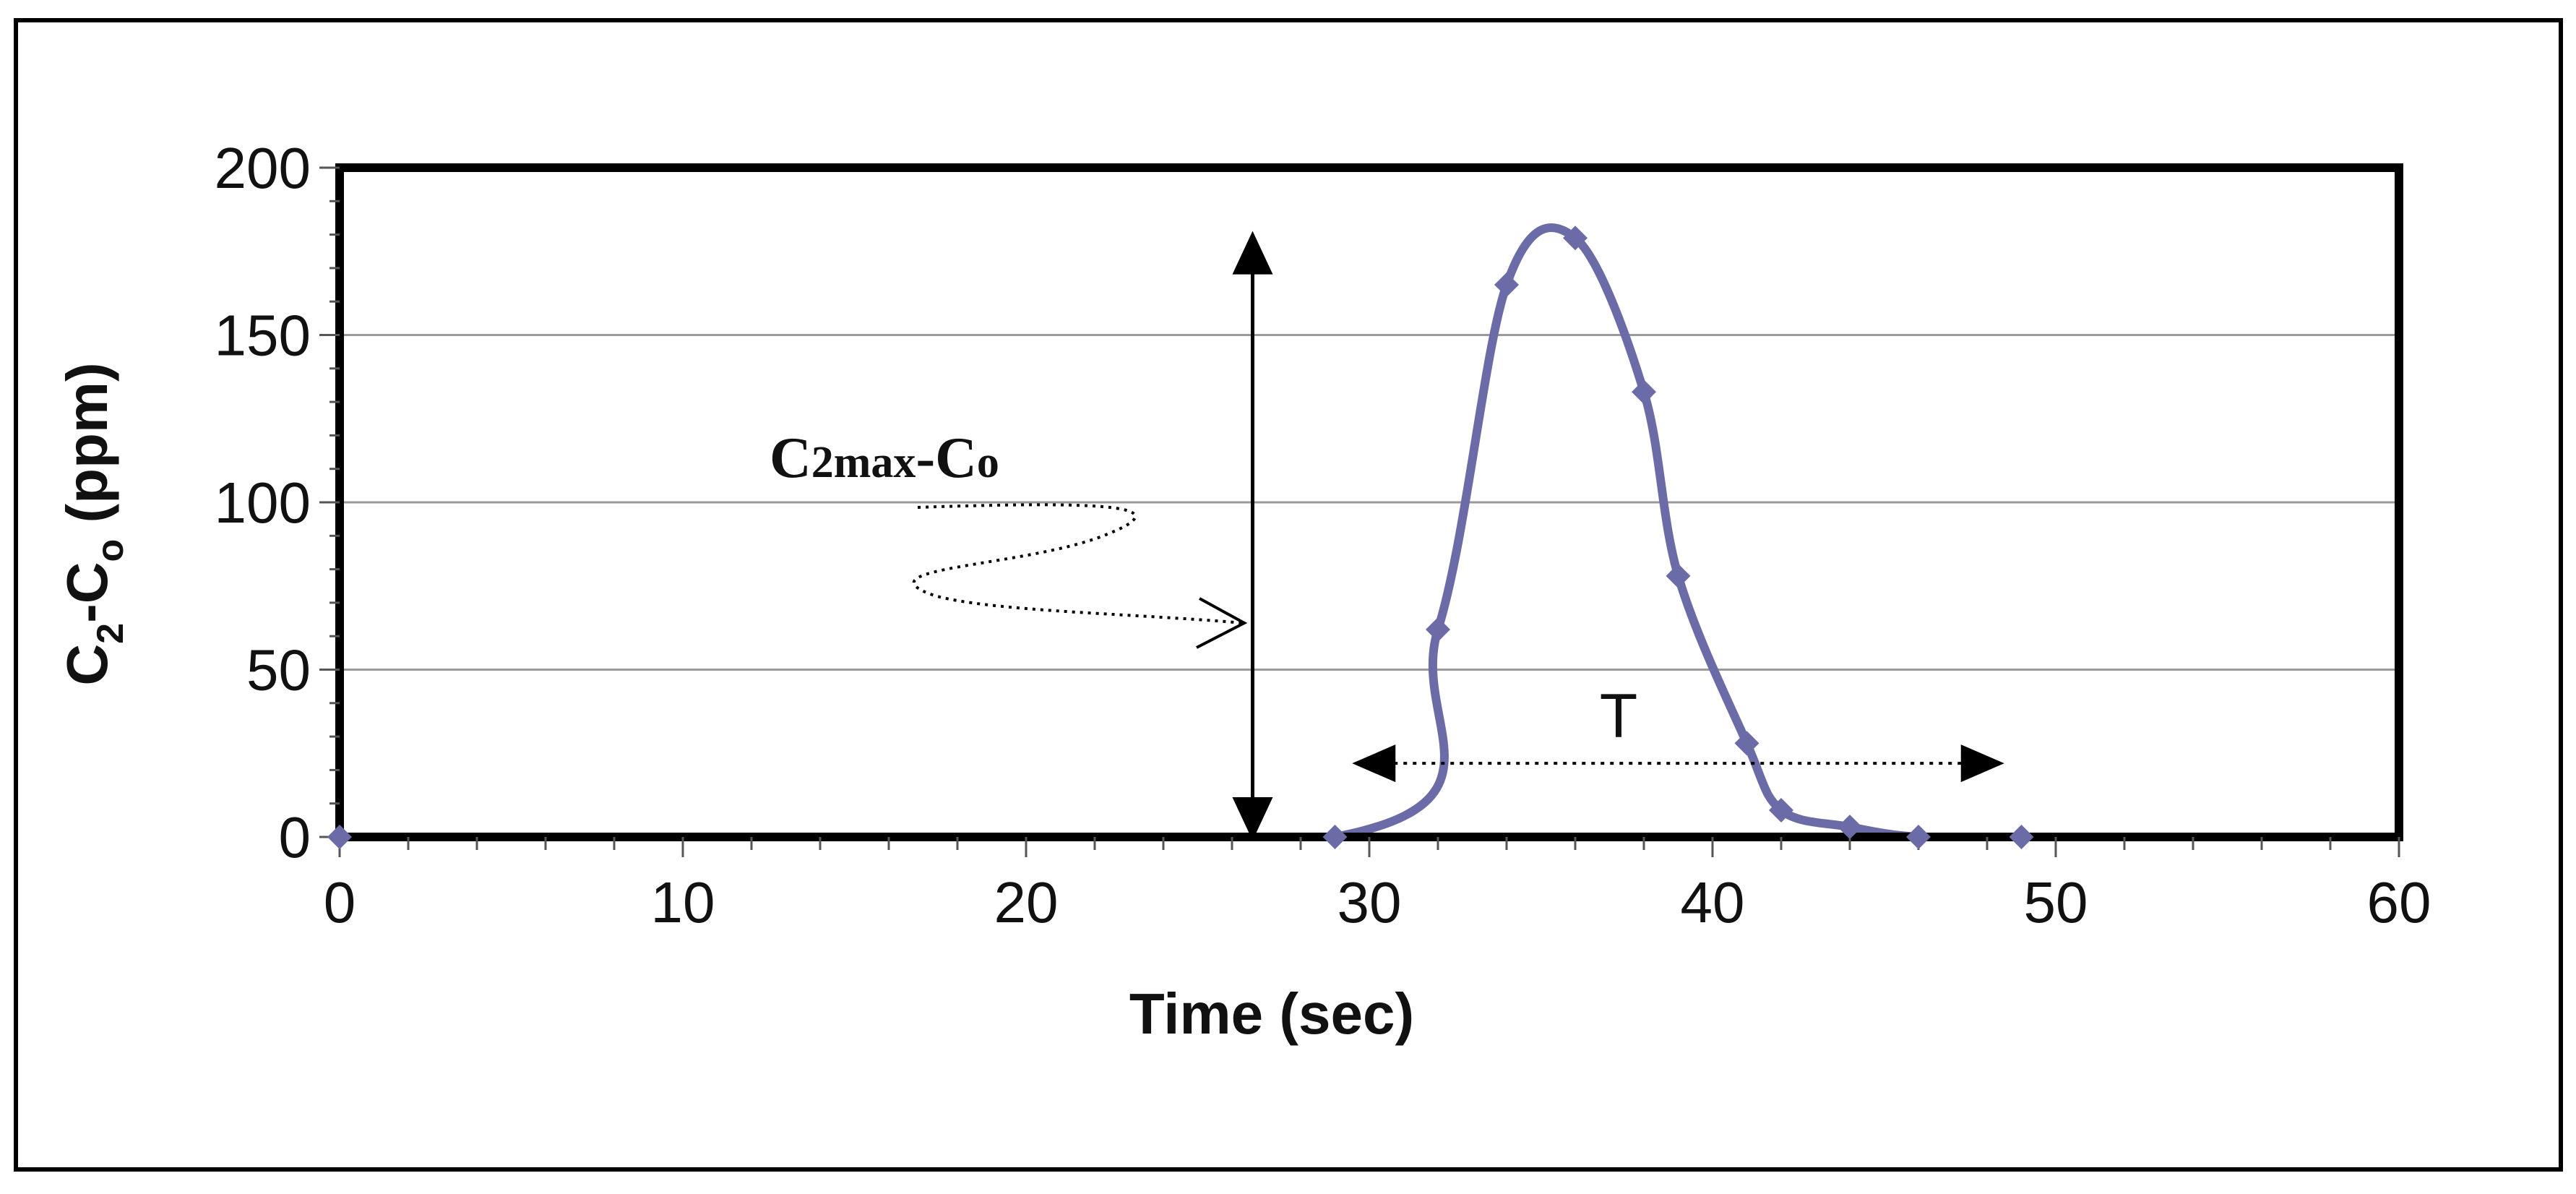 The height and width of the screenshot is (1194, 2576). Describe the element at coordinates (87, 665) in the screenshot. I see `y-label-c: C` at that location.